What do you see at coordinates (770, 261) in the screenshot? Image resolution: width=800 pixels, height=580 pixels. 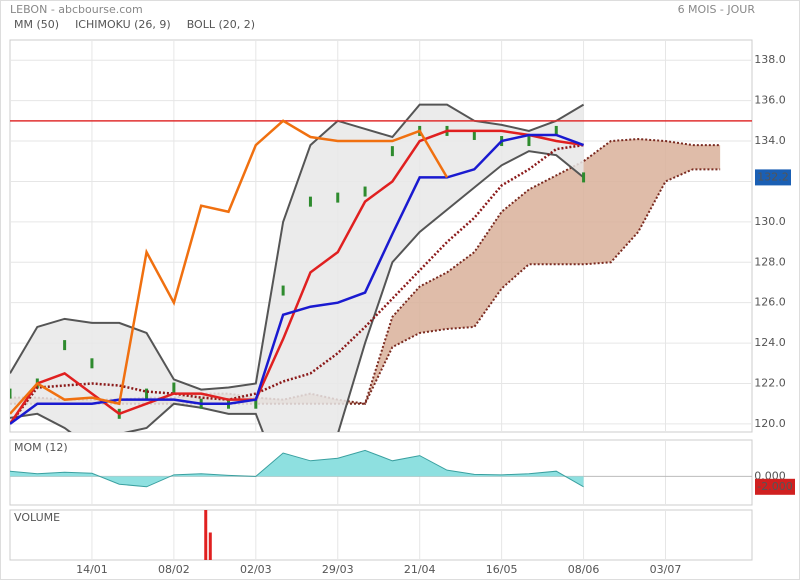 I see `y-tick-label: 128.0` at bounding box center [770, 261].